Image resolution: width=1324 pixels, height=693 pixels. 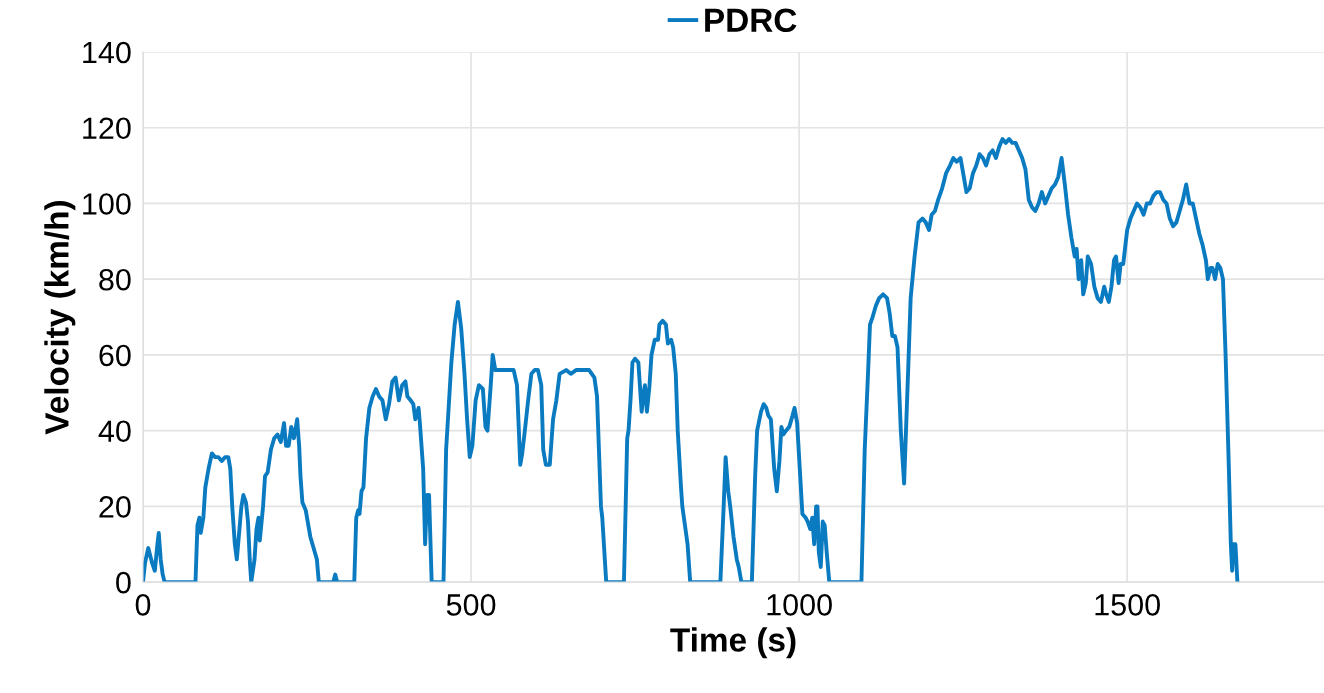 I want to click on x-tick-label: 1500, so click(x=1127, y=605).